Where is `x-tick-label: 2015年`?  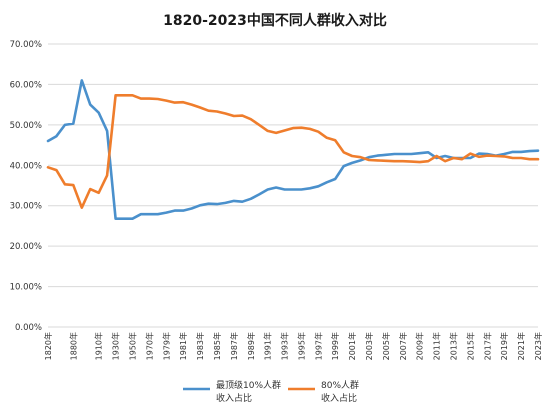 x-tick-label: 2015年 is located at coordinates (470, 346).